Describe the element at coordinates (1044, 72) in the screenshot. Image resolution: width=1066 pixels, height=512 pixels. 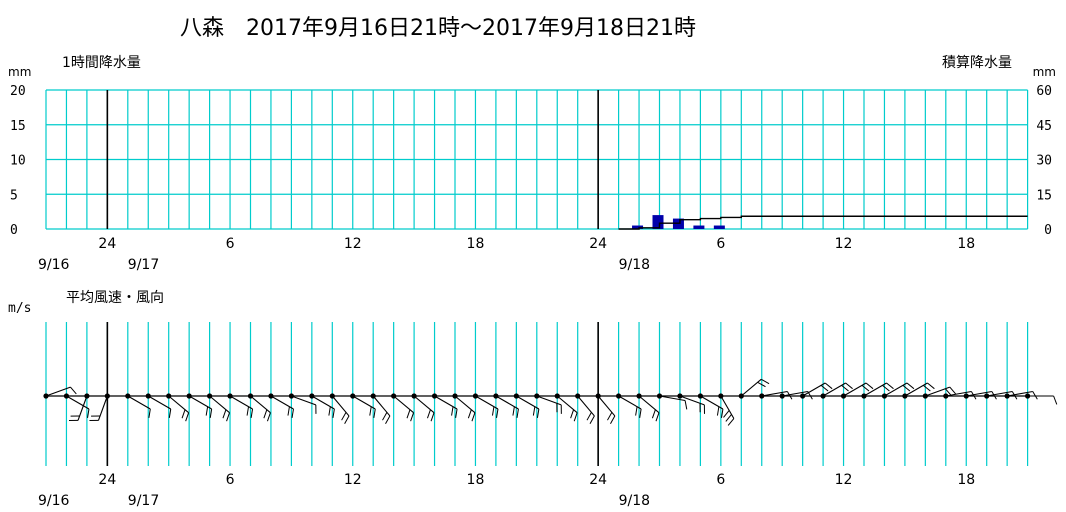
I see `precip-unit-right: mm` at that location.